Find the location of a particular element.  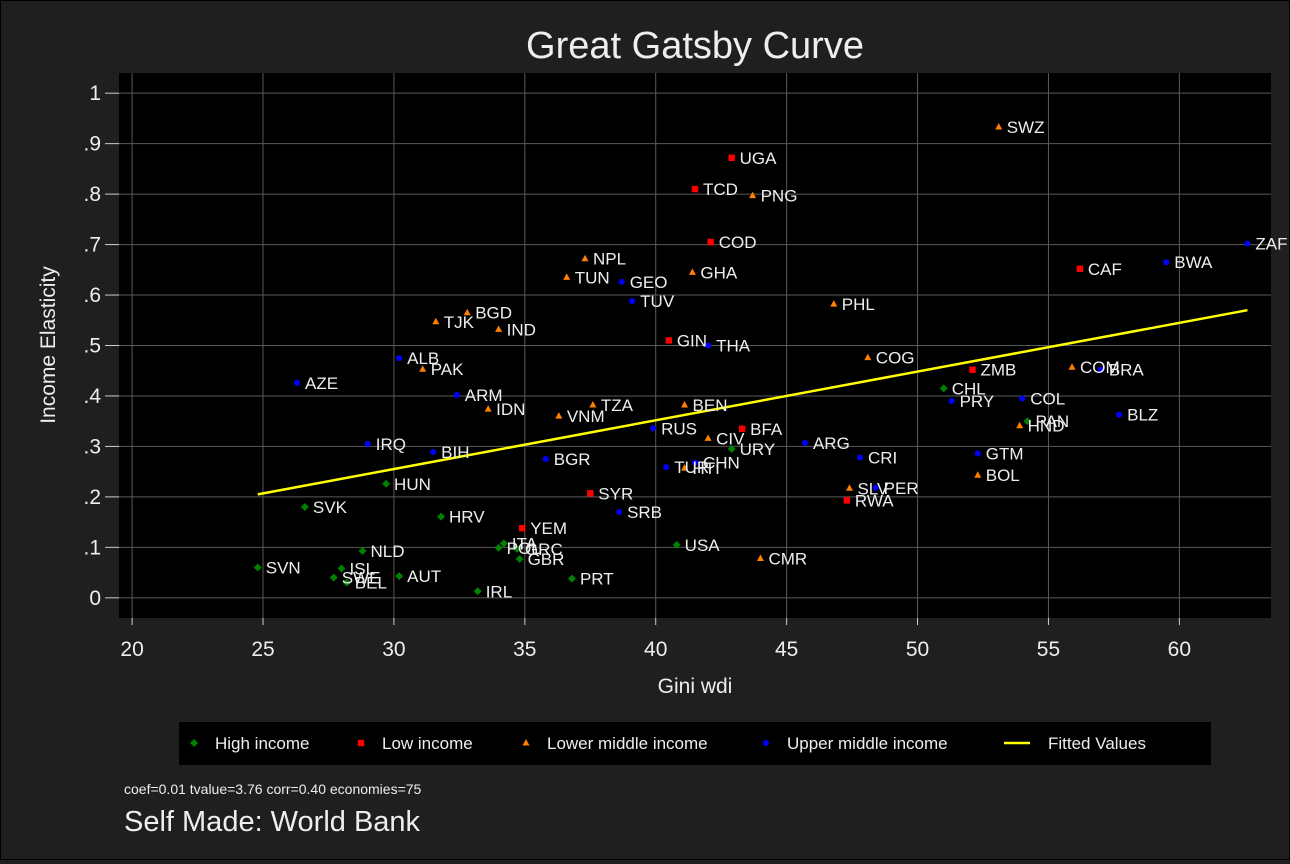

upper-middle-income-point-bih is located at coordinates (433, 451).